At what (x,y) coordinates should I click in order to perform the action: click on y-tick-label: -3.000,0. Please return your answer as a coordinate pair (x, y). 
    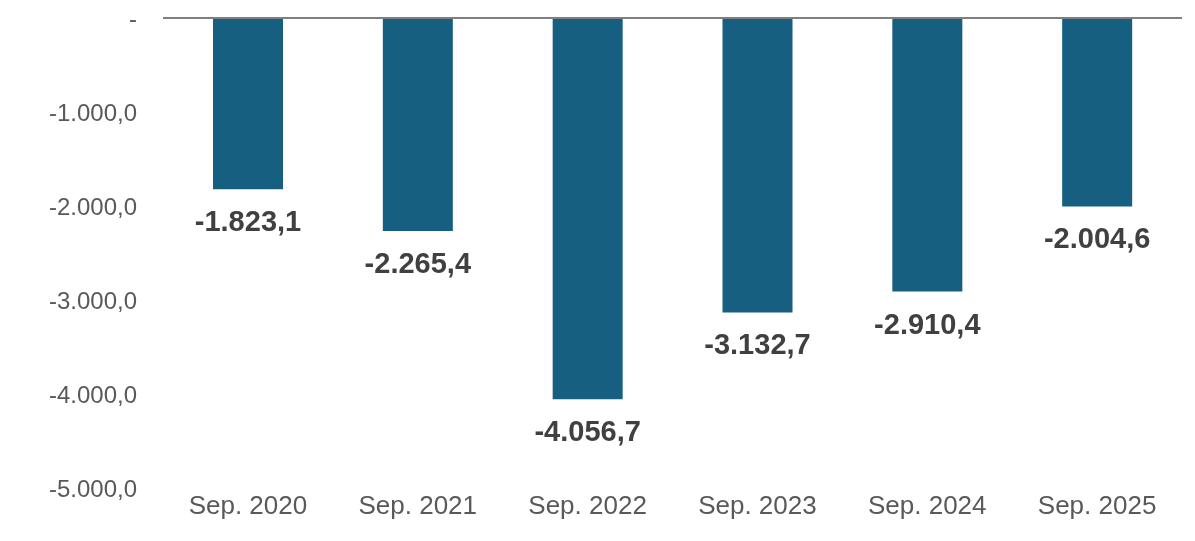
    Looking at the image, I should click on (92, 300).